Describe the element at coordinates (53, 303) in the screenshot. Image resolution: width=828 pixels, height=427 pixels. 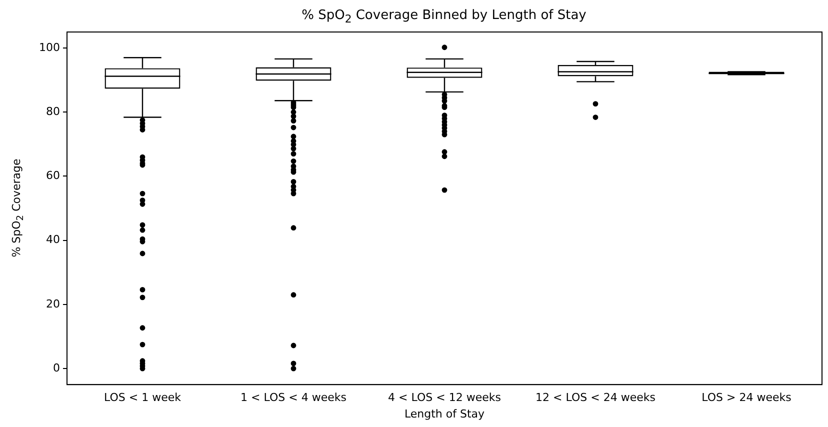
I see `y-tick-label: 20` at that location.